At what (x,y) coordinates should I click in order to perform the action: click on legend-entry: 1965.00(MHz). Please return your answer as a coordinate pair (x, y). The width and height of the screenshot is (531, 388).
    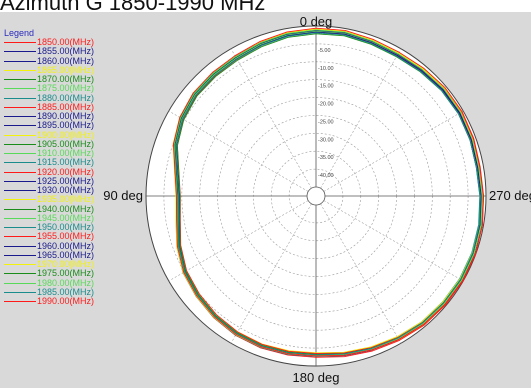
    Looking at the image, I should click on (62, 254).